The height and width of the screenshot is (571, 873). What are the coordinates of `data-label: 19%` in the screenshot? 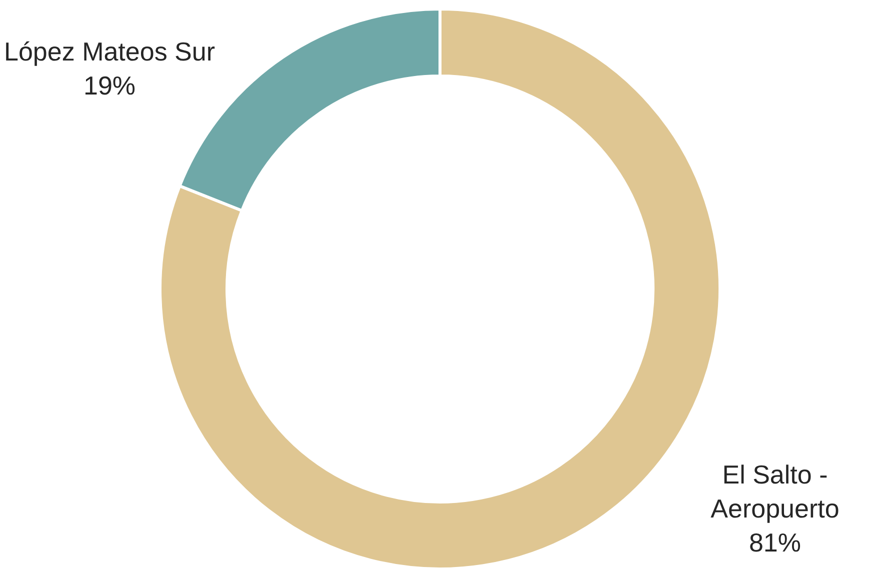 It's located at (109, 85).